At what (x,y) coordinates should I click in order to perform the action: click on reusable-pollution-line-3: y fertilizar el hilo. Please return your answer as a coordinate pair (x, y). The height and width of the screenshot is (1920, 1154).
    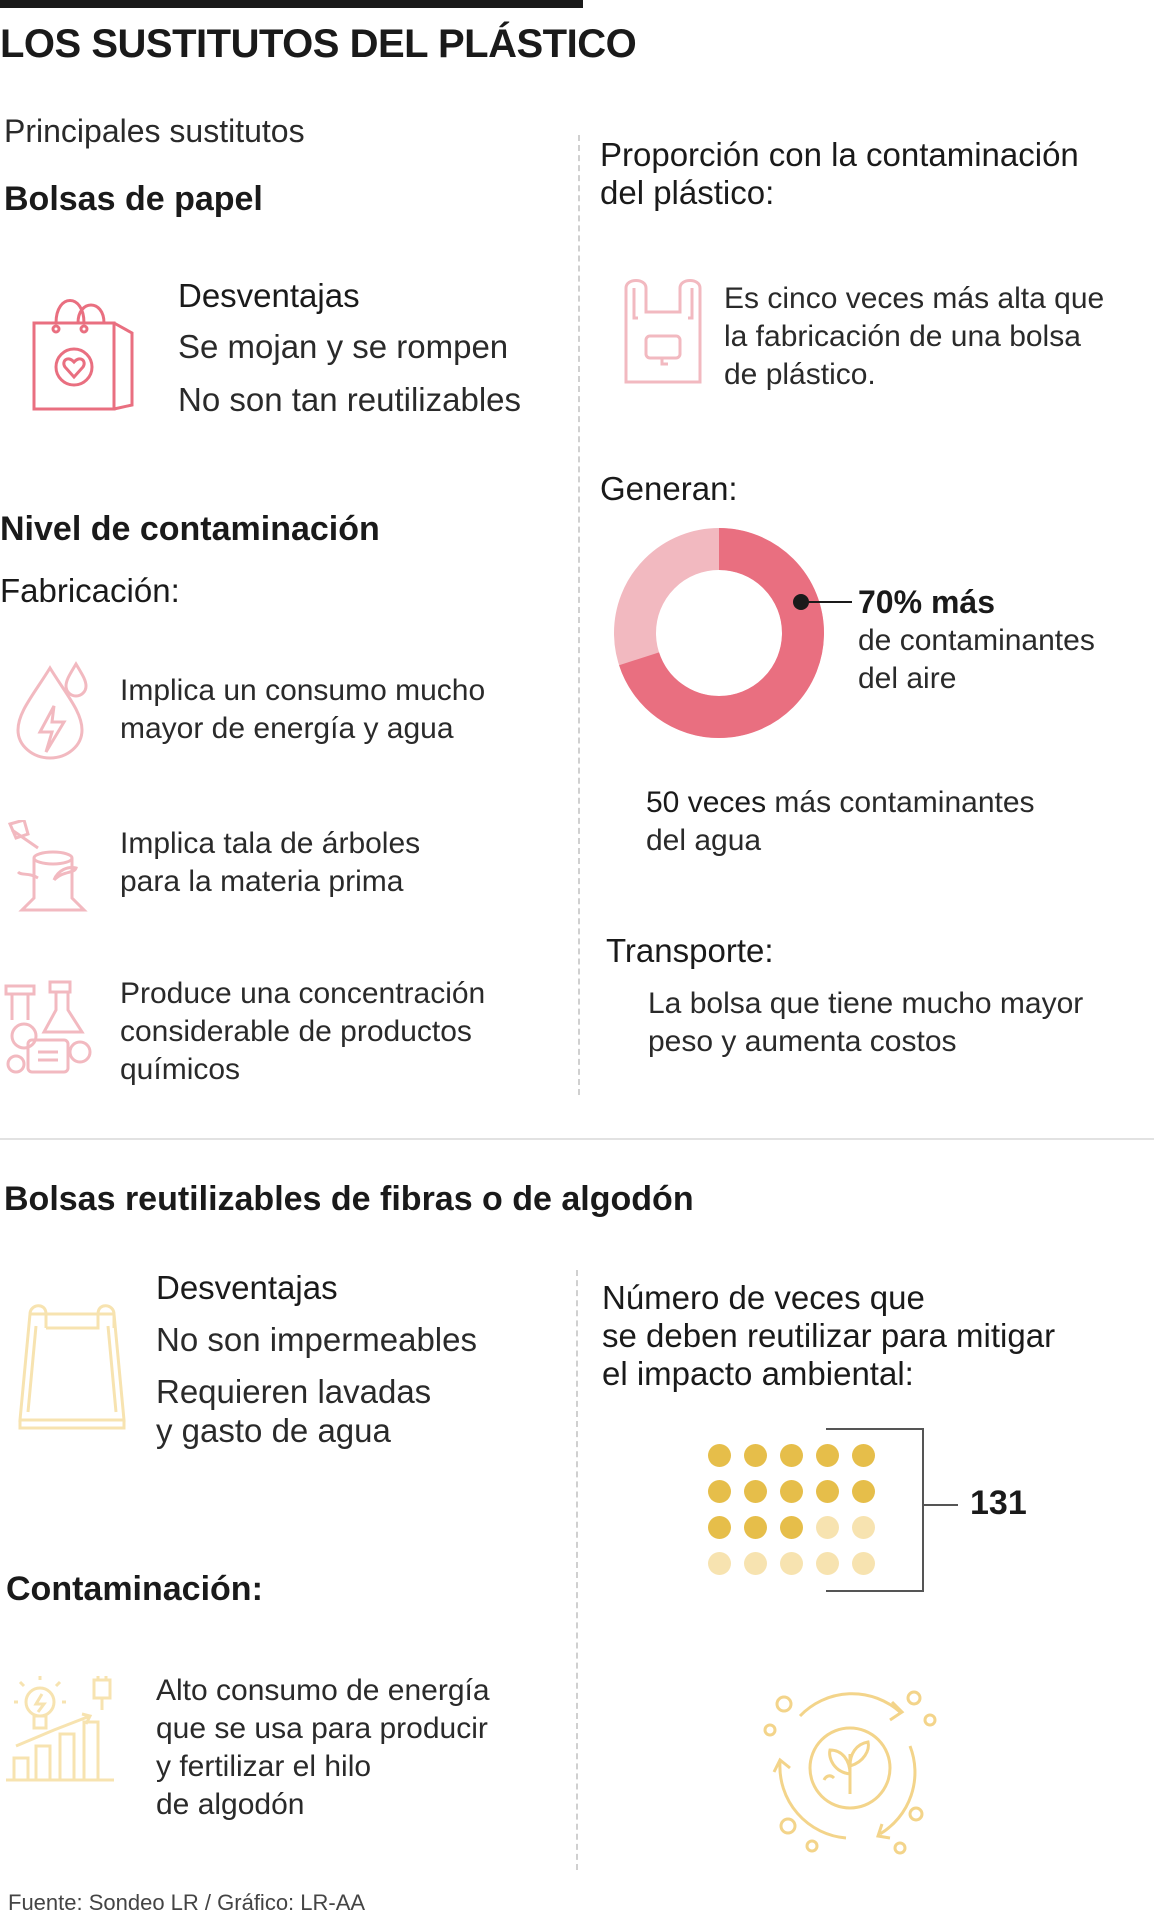
    Looking at the image, I should click on (264, 1766).